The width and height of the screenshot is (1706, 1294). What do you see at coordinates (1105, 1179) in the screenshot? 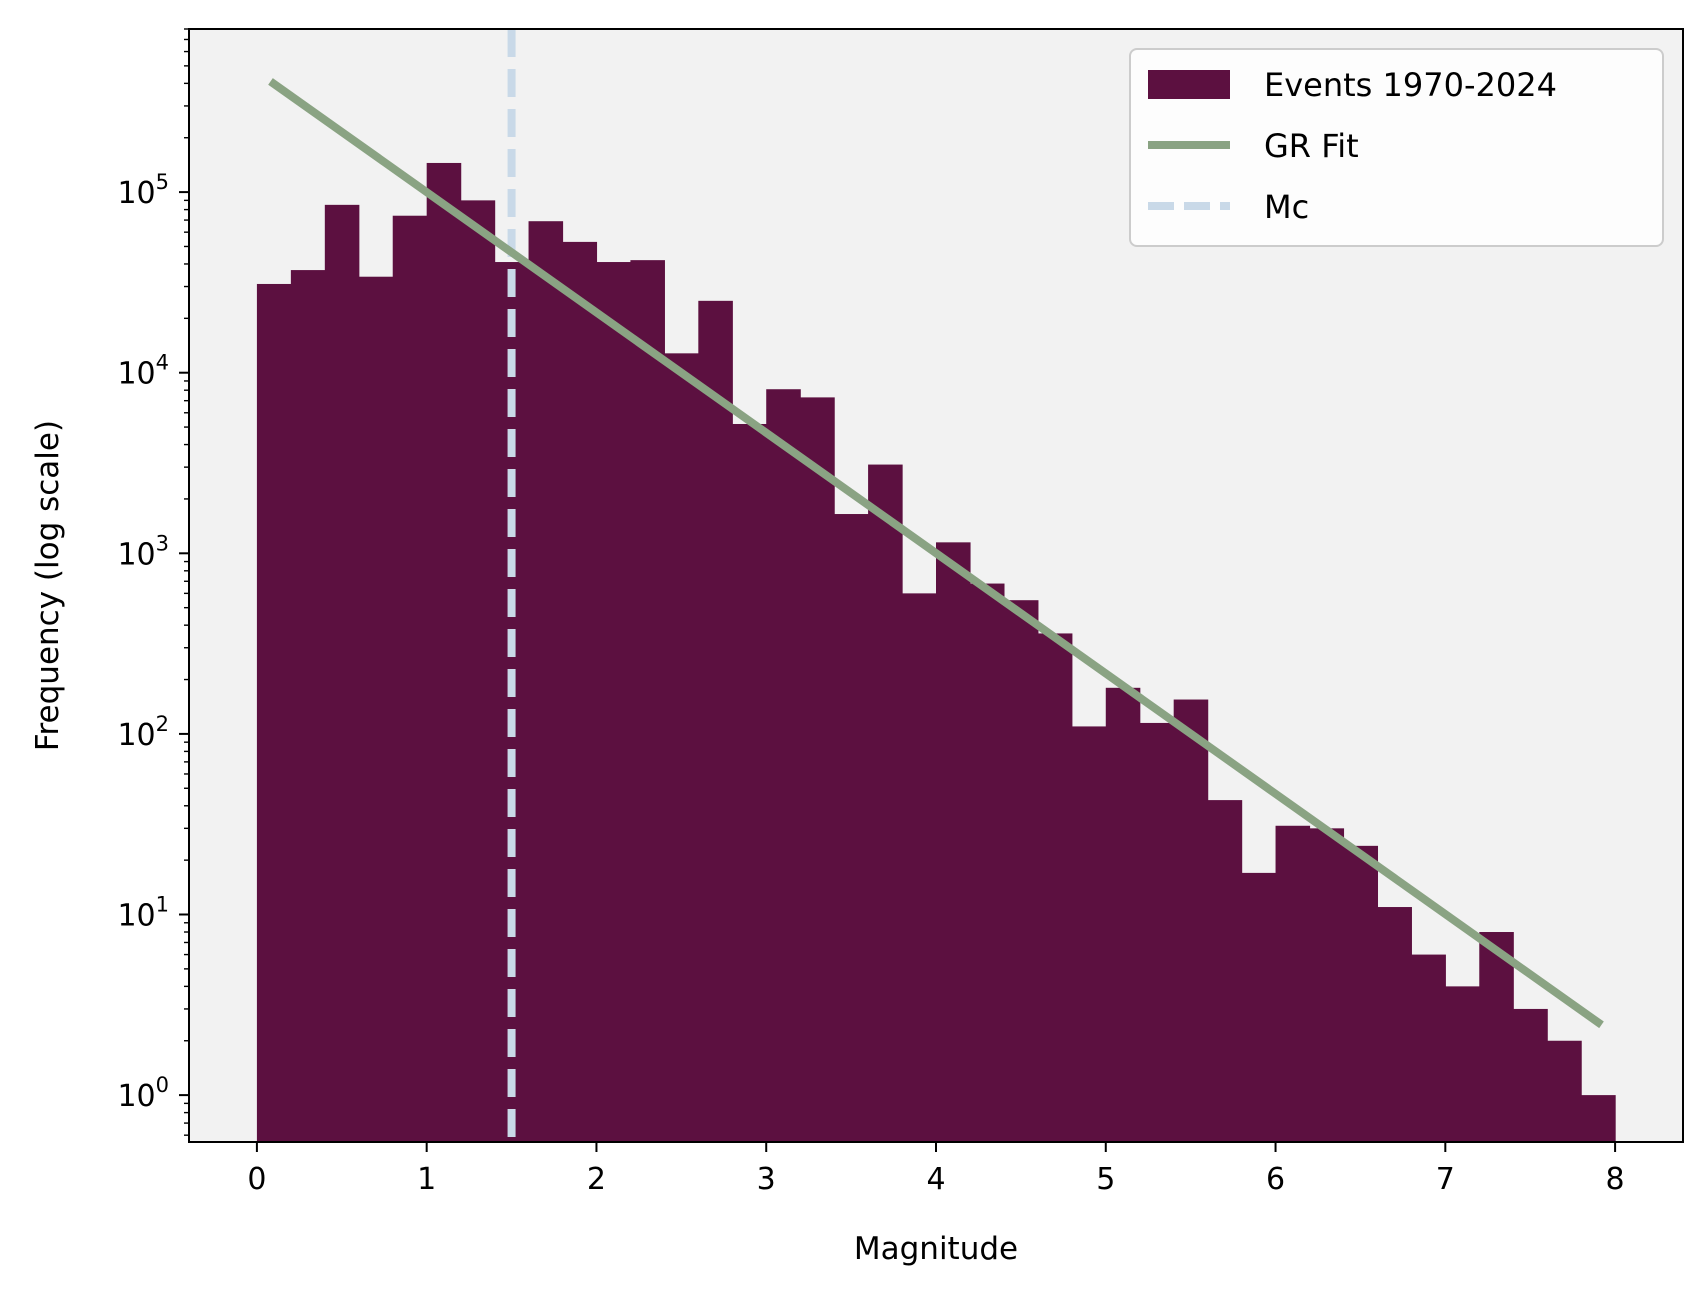
I see `x-tick-label: 5` at bounding box center [1105, 1179].